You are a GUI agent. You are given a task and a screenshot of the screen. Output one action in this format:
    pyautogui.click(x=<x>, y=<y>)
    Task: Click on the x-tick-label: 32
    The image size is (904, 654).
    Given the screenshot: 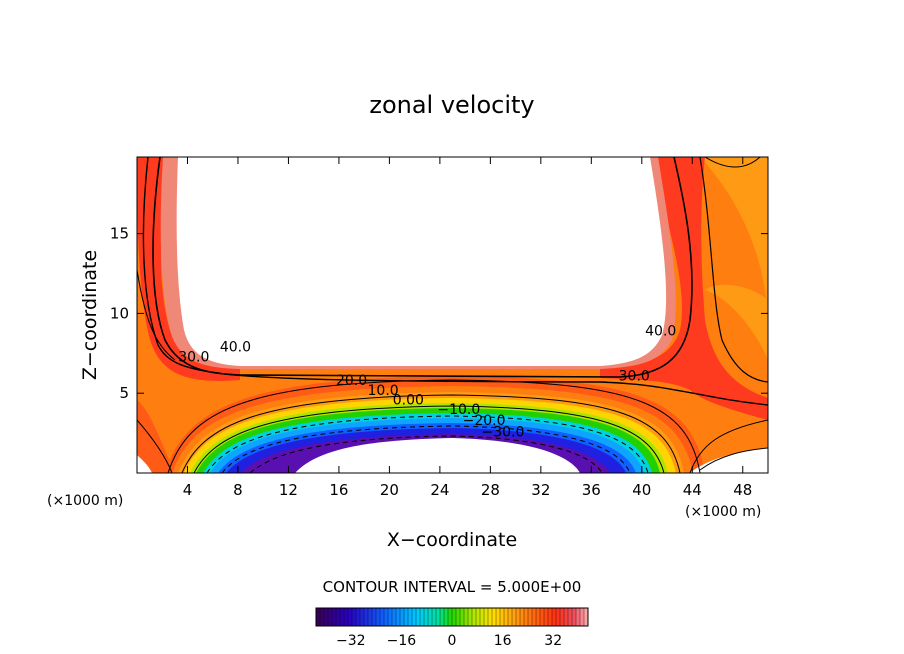 What is the action you would take?
    pyautogui.click(x=540, y=490)
    